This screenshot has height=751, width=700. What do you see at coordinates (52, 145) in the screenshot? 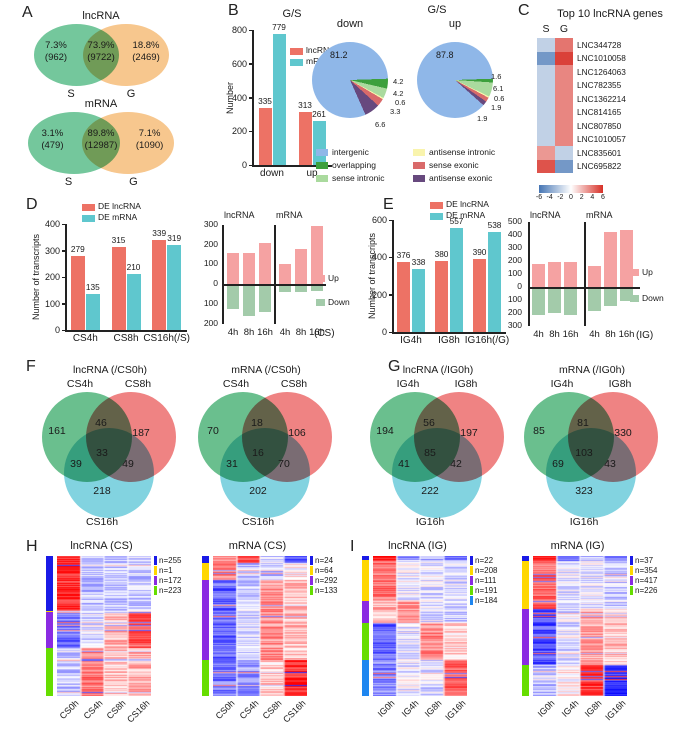
I see `venn-count: (479)` at bounding box center [52, 145].